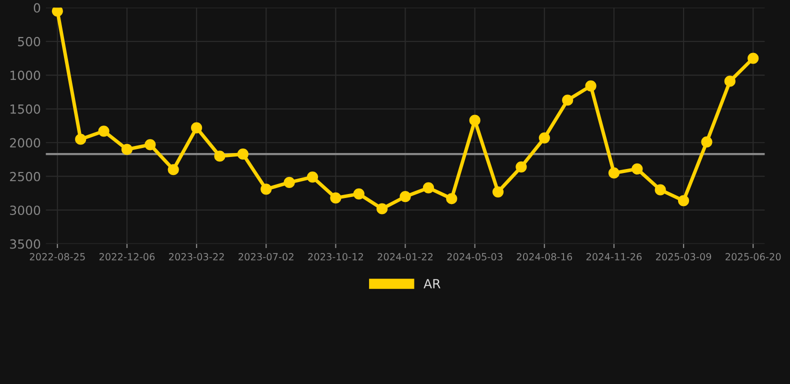 The width and height of the screenshot is (790, 384). I want to click on y-tick-label: 2000, so click(25, 143).